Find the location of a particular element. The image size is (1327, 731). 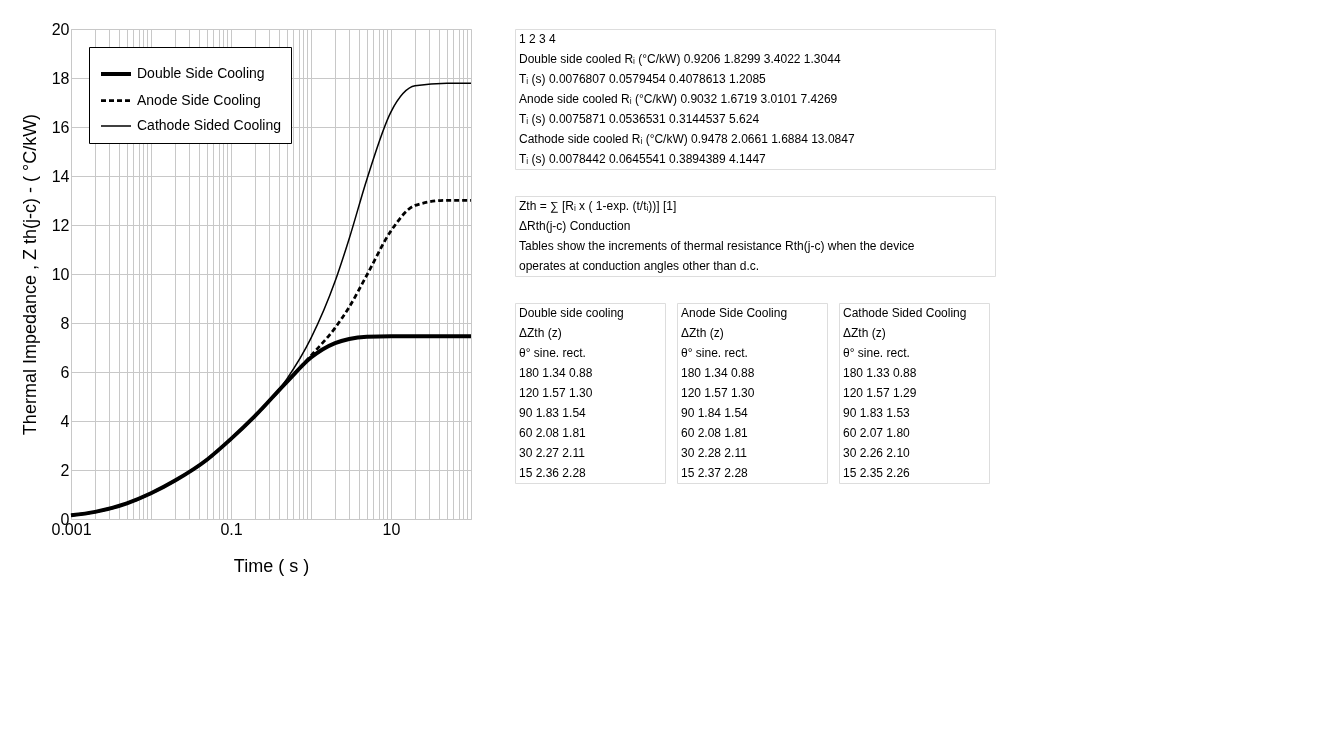

text: Cathode Sided Cooling is located at coordinates (905, 313).